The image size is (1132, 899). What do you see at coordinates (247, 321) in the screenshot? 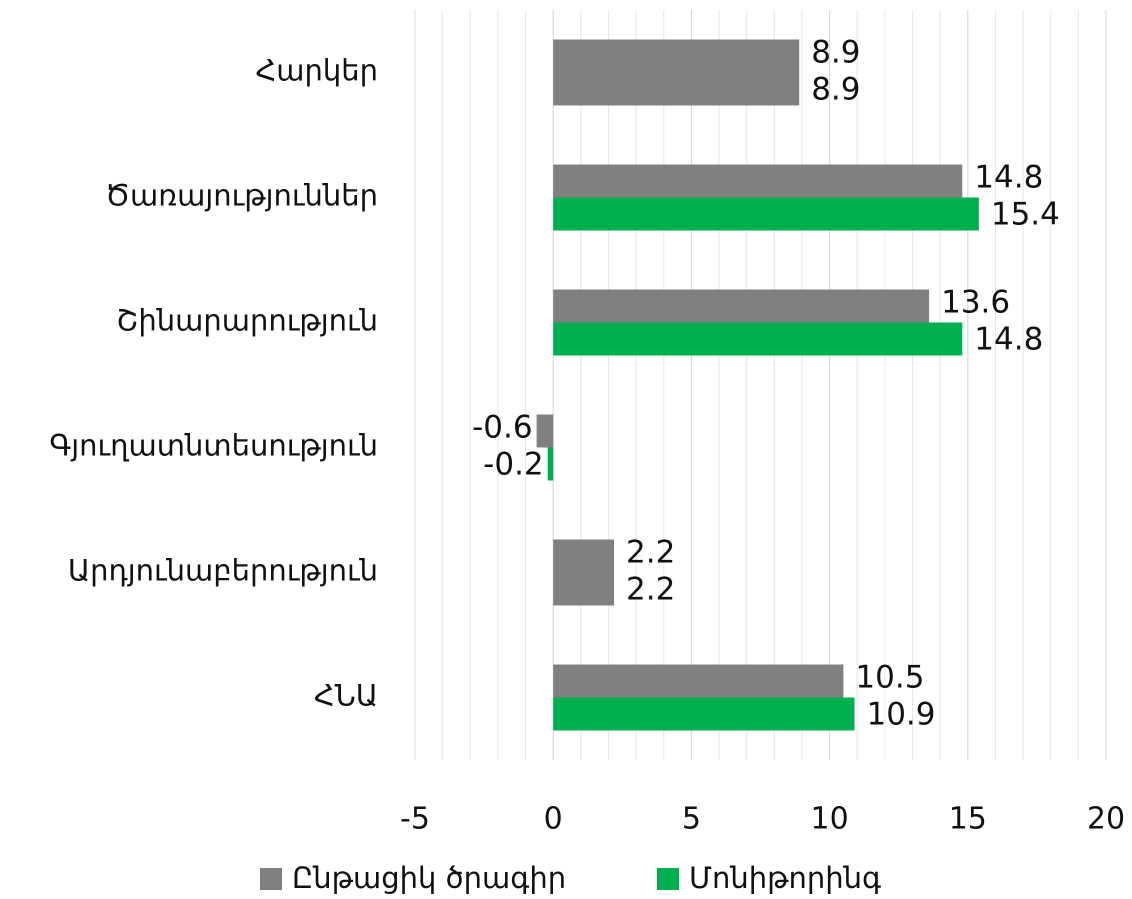
I see `category-label: Շինարարություն` at bounding box center [247, 321].